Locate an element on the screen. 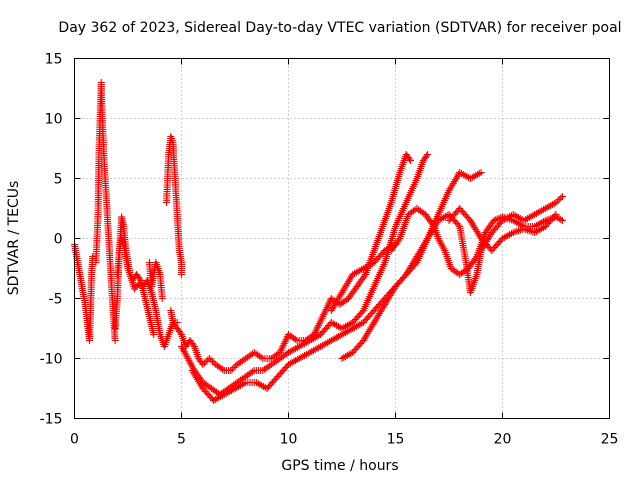  y-tick-label: 5 is located at coordinates (58, 180).